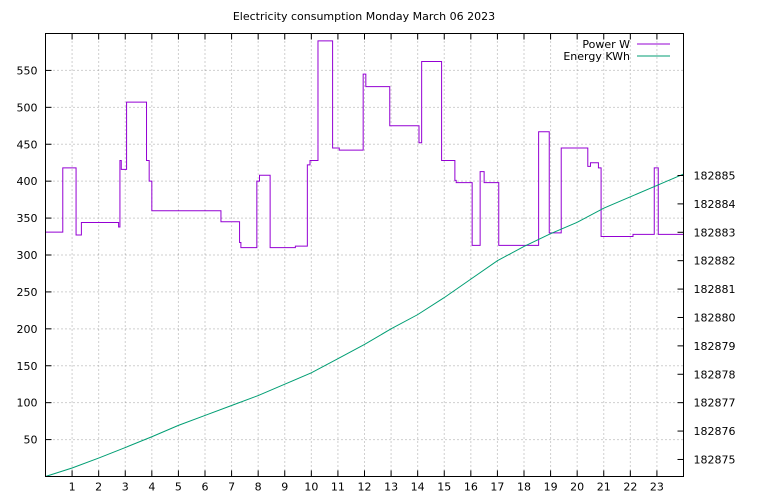  I want to click on x-tick-label: 19, so click(551, 487).